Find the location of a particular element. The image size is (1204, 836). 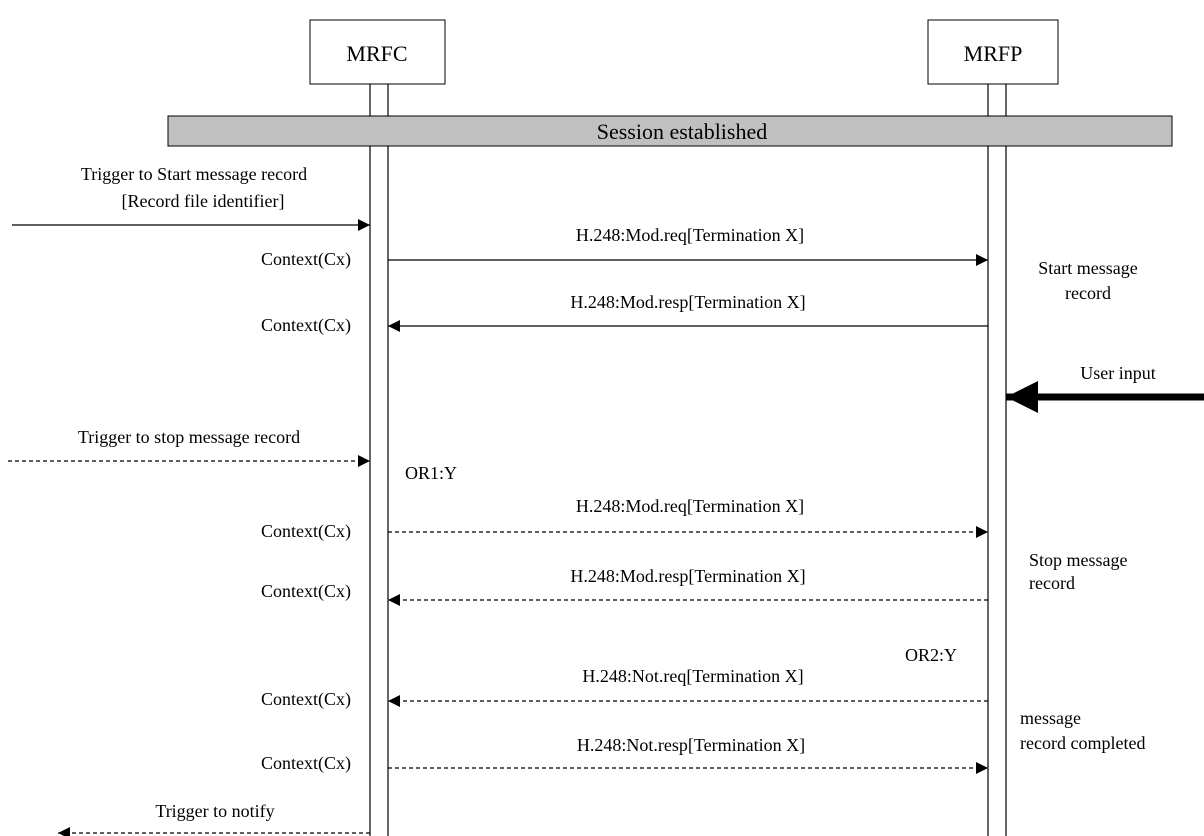

mrfc-participant: MRFC is located at coordinates (377, 52).